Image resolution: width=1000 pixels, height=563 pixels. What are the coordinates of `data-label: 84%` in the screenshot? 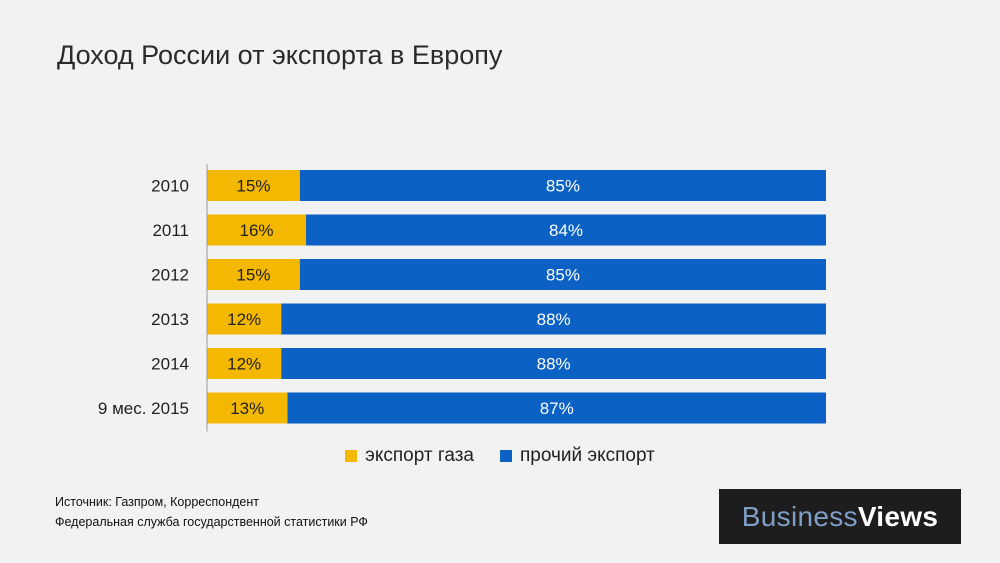 It's located at (566, 230).